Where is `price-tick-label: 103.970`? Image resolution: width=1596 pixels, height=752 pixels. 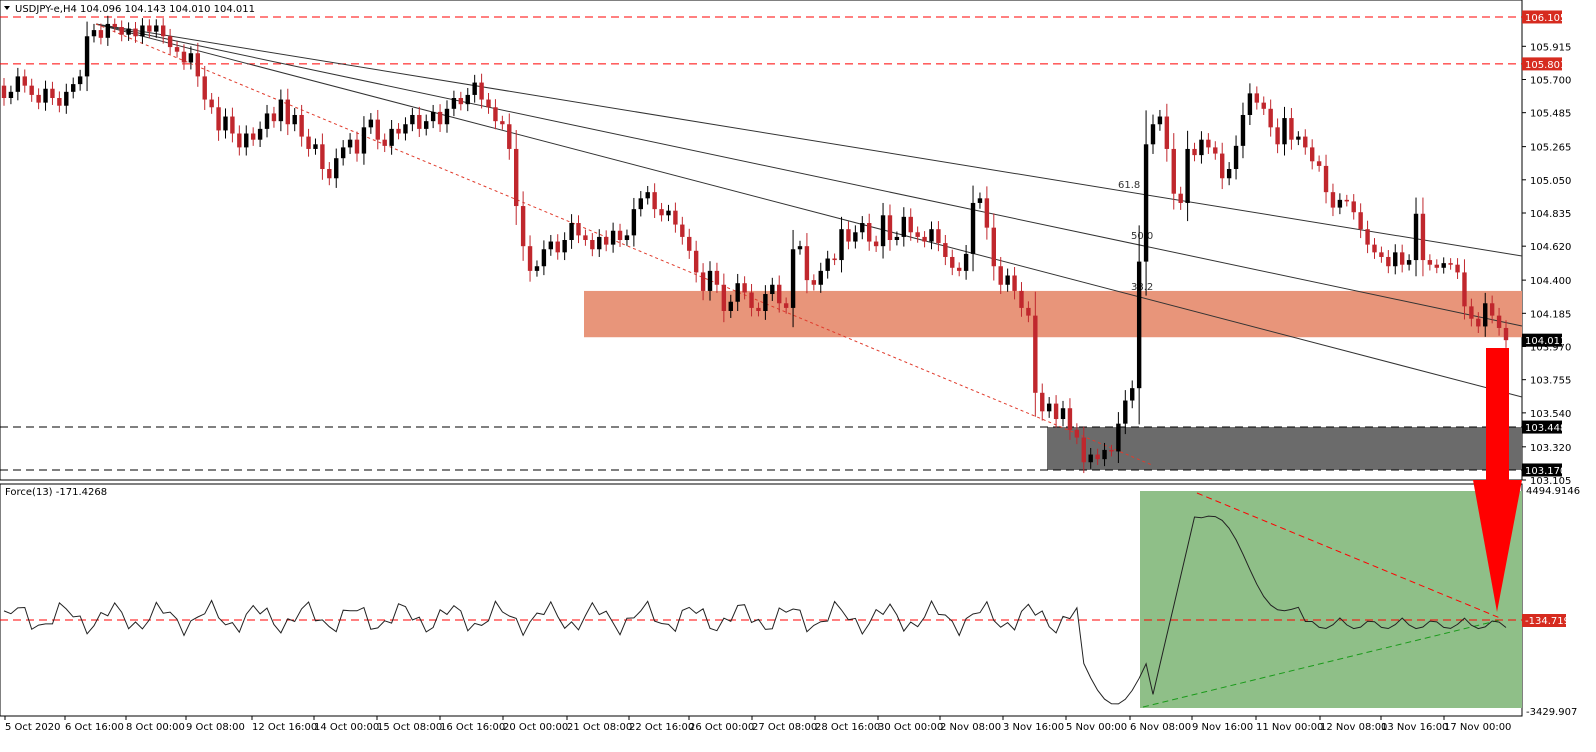
price-tick-label: 103.970 is located at coordinates (1550, 347).